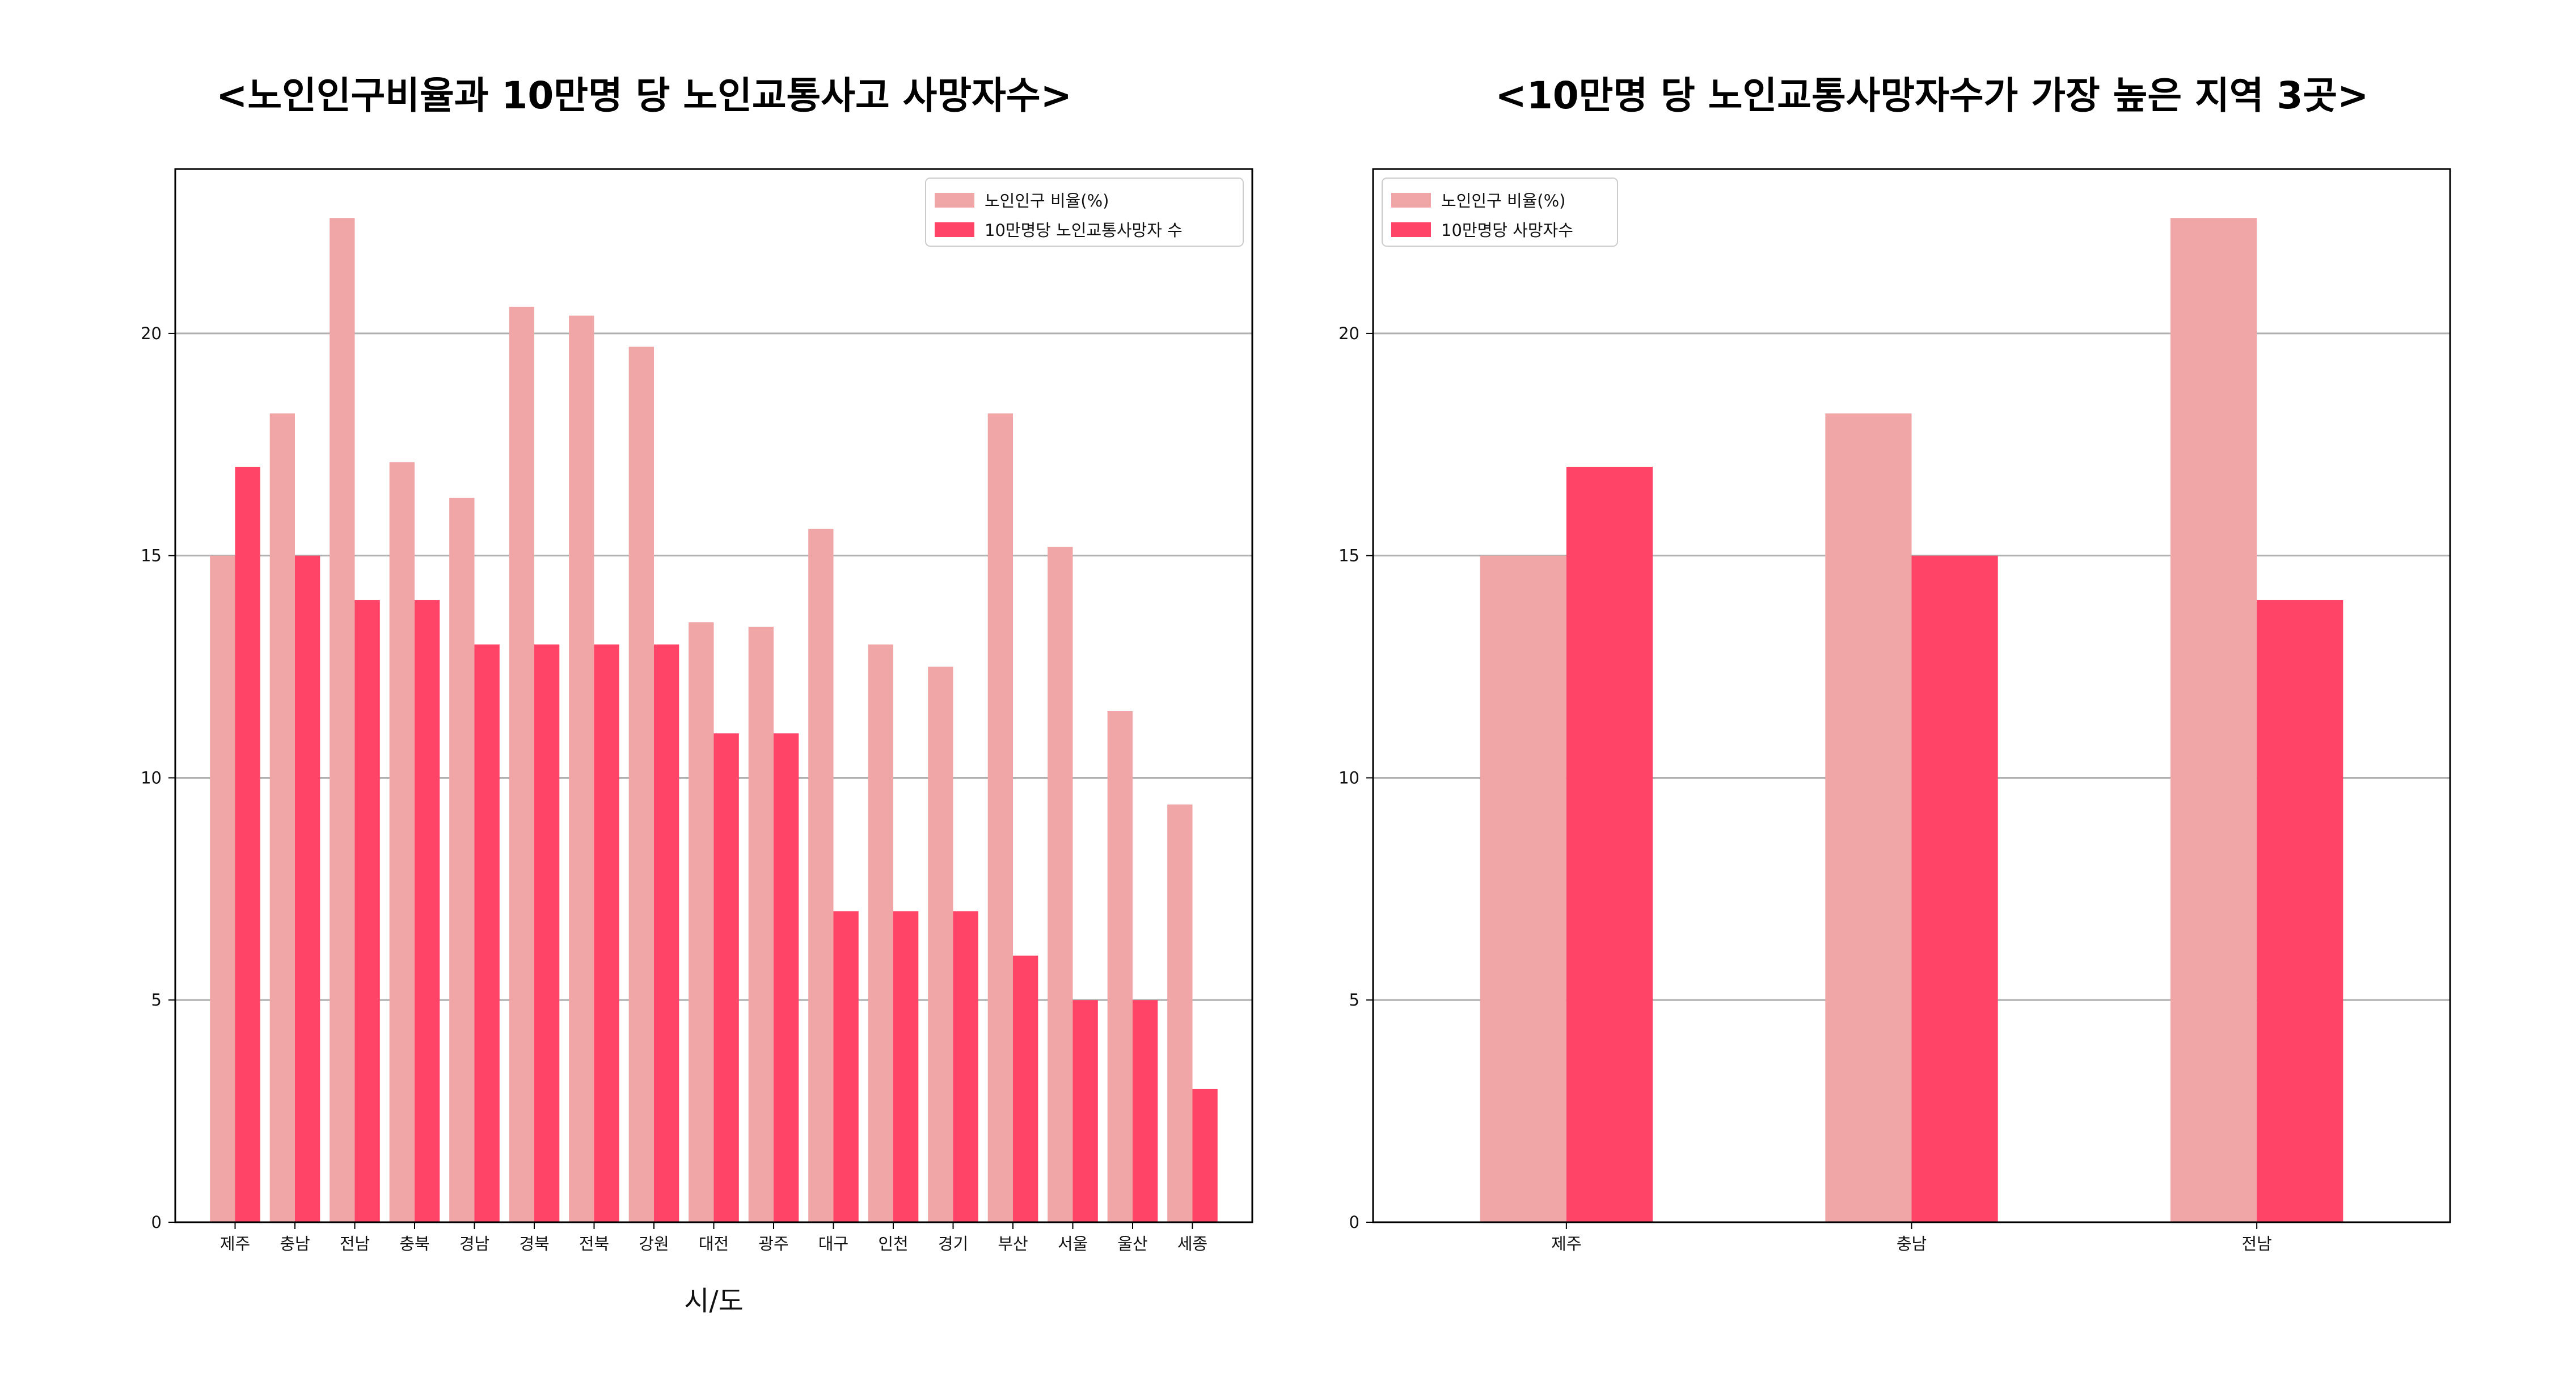 This screenshot has width=2576, height=1385. Describe the element at coordinates (1932, 95) in the screenshot. I see `chart-title: <10만명 당 노인교통사망자수가 가장 높은 지역 3곳>` at that location.